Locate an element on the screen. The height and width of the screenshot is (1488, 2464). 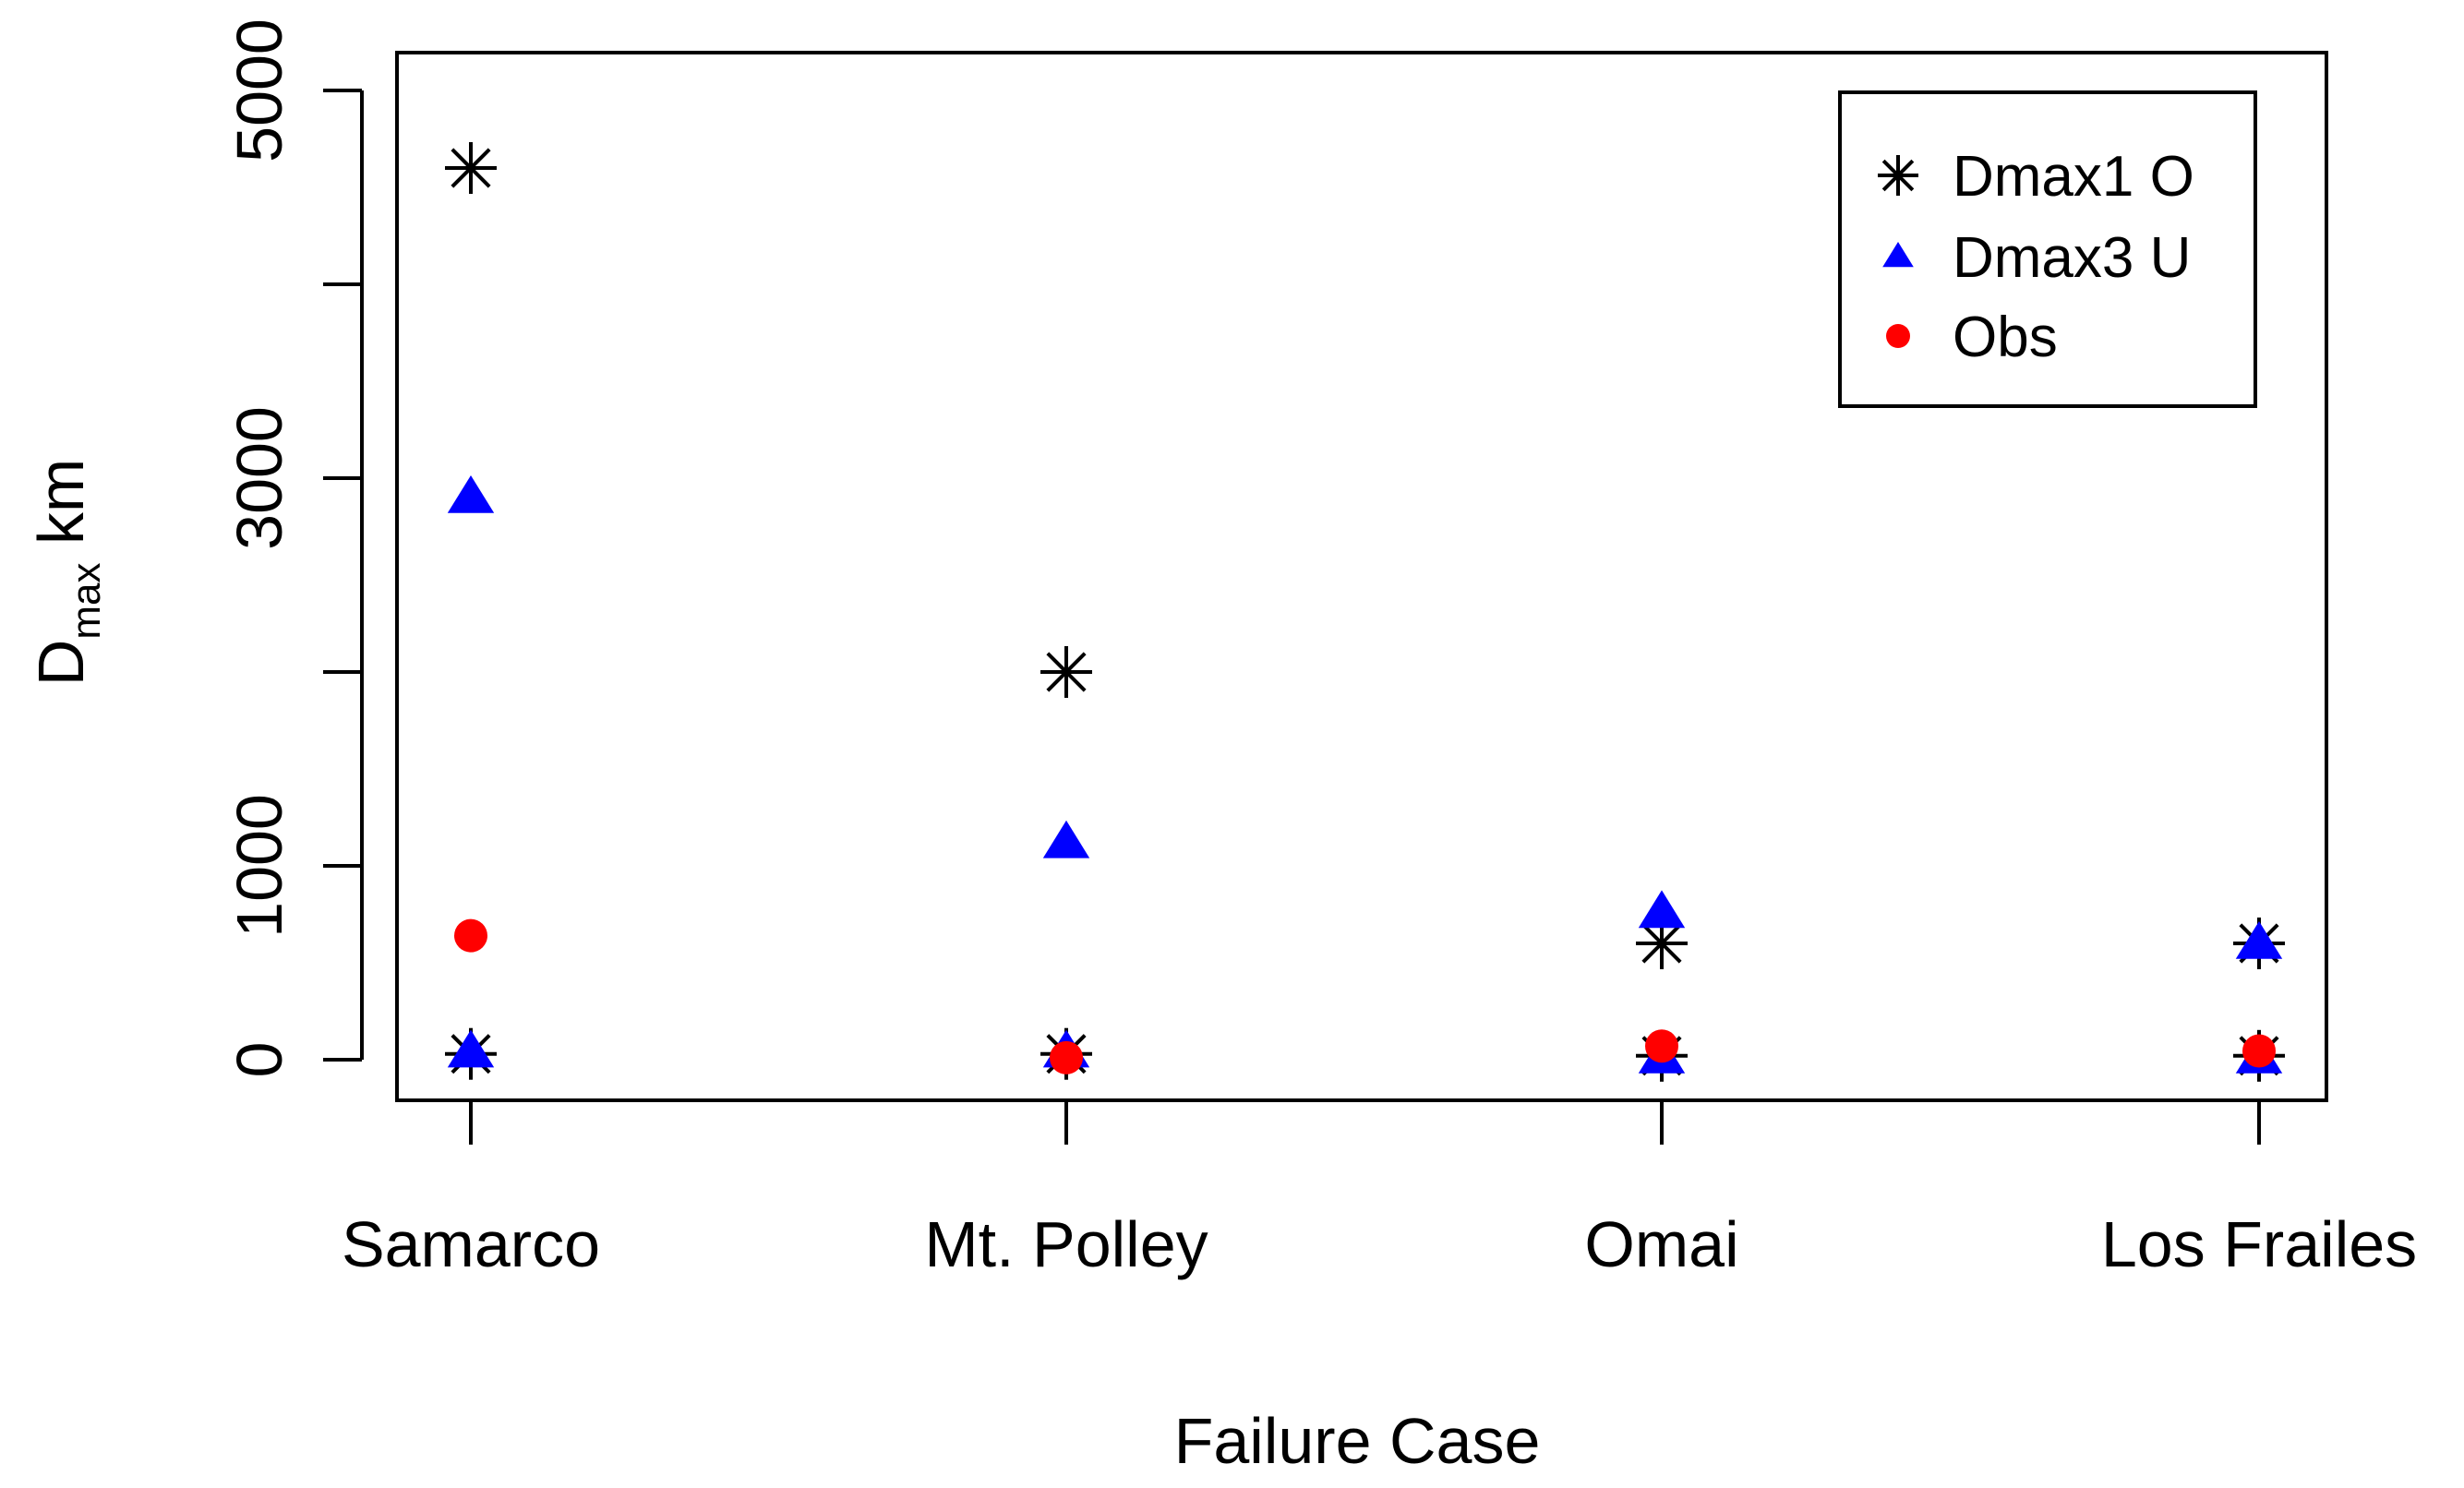
y-axis: 0 1000 3000 5000 is located at coordinates (293, 548).